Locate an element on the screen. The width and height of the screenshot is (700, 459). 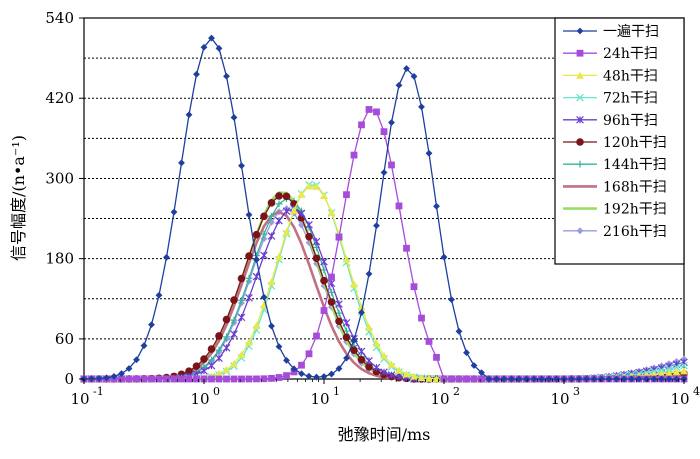
legend-item: 192h干扫 is located at coordinates (615, 210).